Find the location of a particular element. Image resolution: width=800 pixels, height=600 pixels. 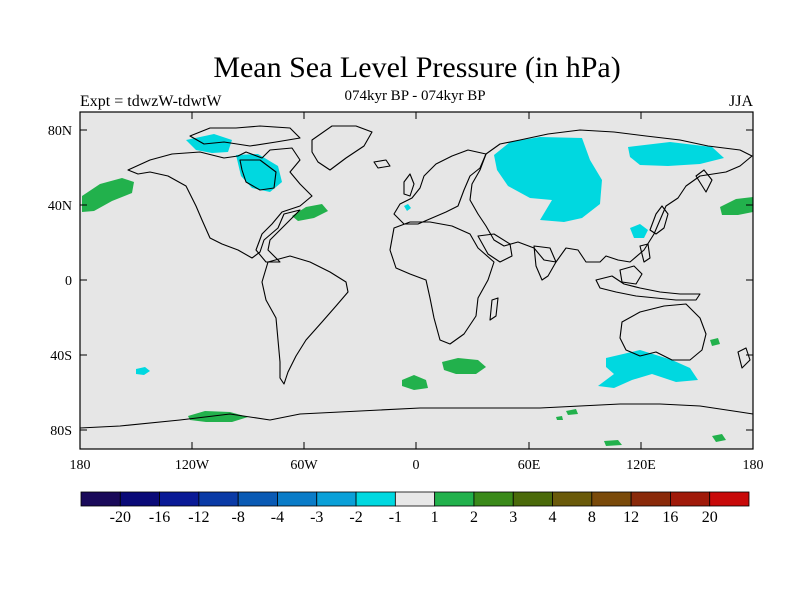

anomaly-region-siberia is located at coordinates (548, 179).